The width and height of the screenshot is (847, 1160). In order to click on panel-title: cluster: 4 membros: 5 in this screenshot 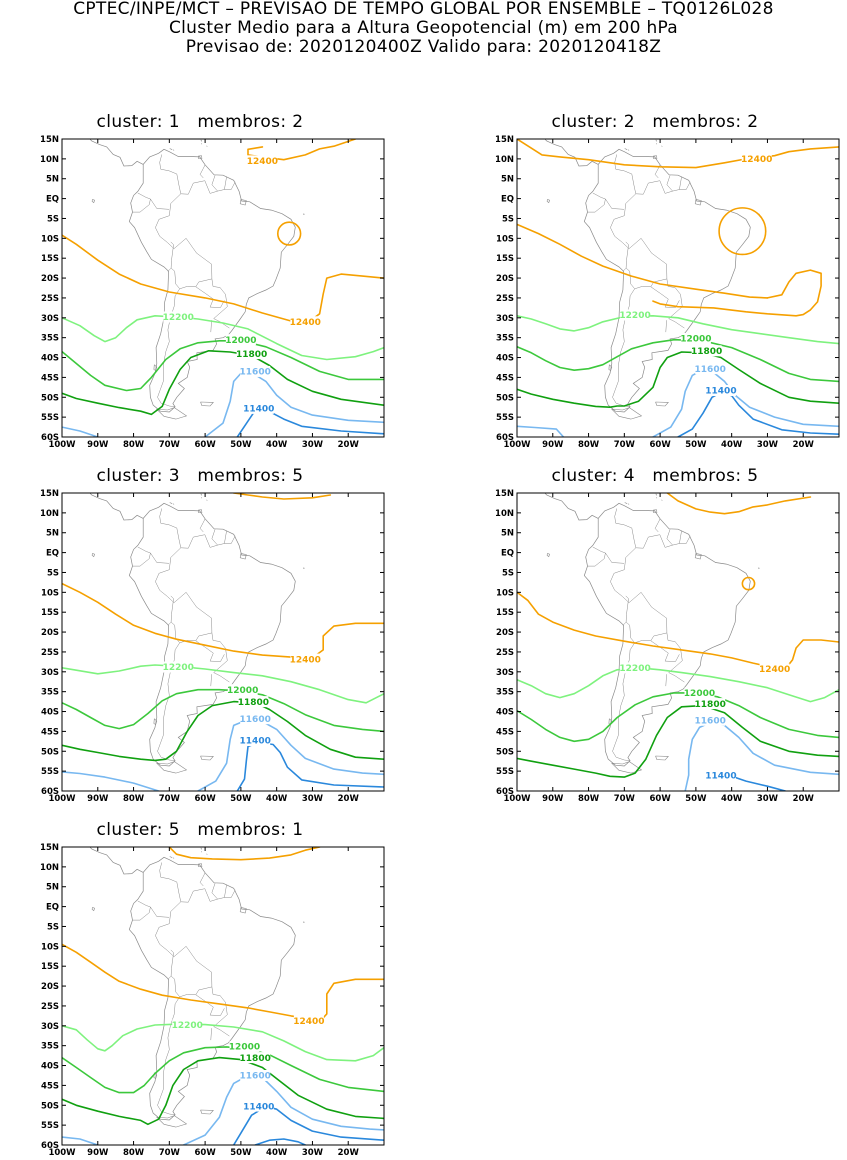, I will do `click(655, 476)`.